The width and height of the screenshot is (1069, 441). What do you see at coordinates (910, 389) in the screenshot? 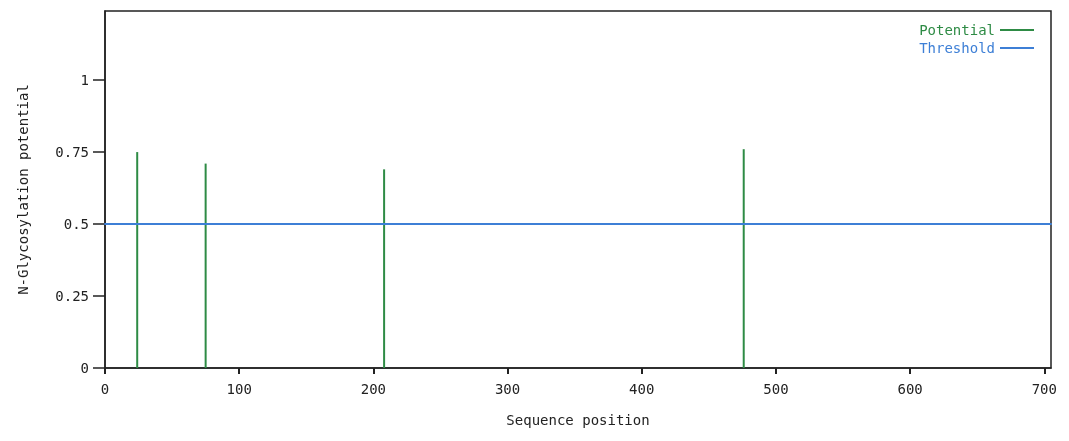
I see `x-tick-label: 600` at bounding box center [910, 389].